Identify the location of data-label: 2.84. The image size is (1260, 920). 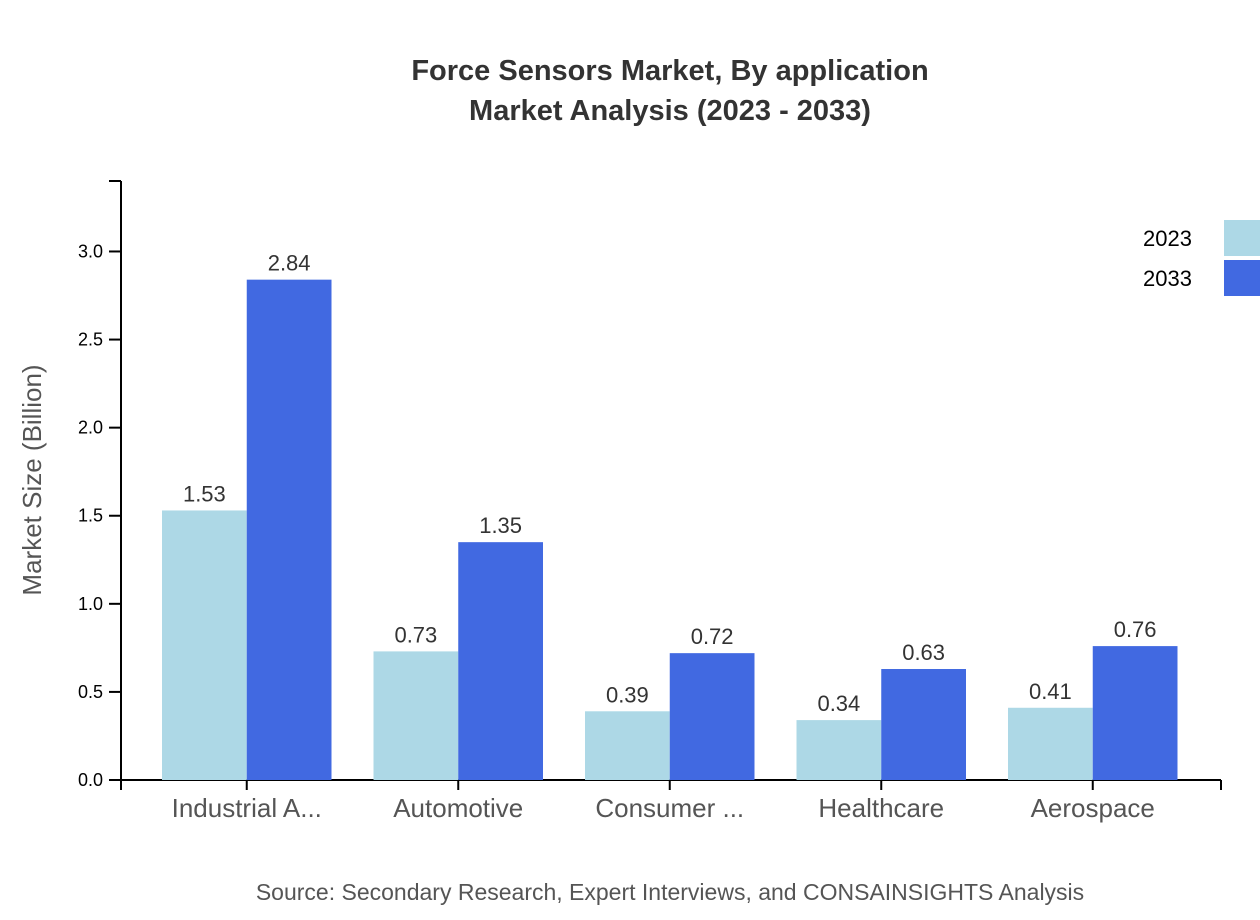
(289, 263).